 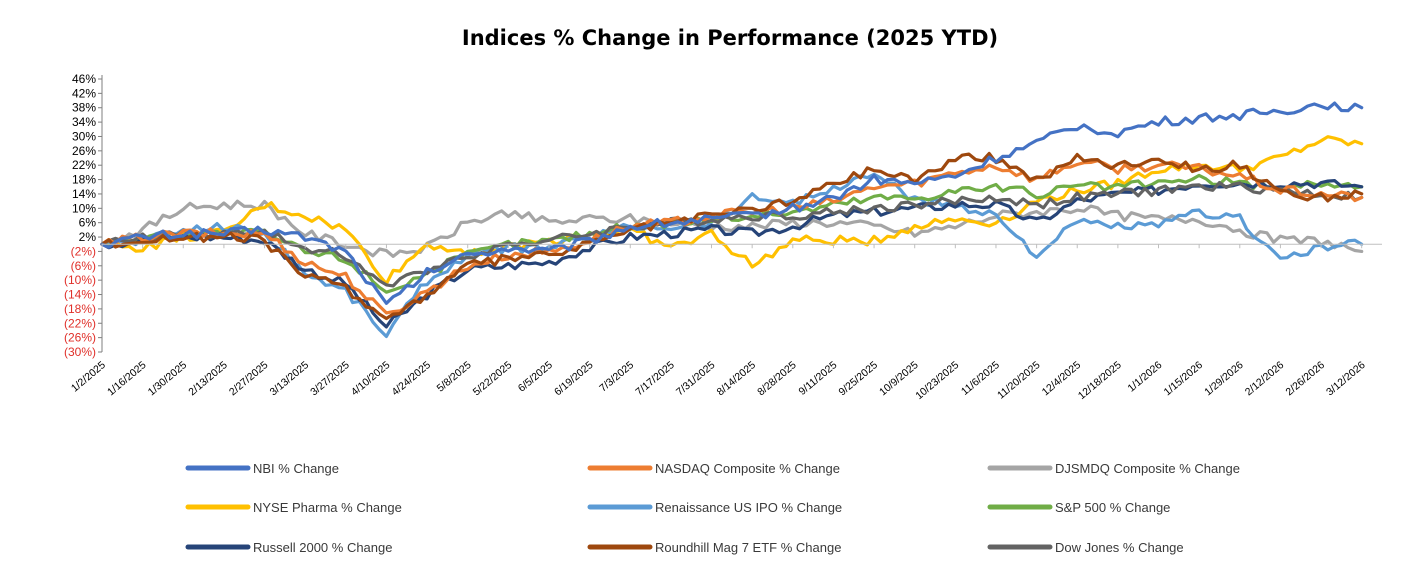 What do you see at coordinates (84, 194) in the screenshot?
I see `y-tick-label: 14%` at bounding box center [84, 194].